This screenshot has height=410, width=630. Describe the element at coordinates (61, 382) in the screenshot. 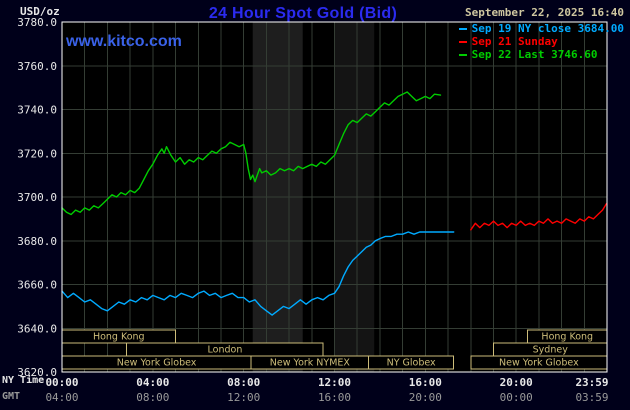

I see `x-tick-ny: 00:00` at that location.